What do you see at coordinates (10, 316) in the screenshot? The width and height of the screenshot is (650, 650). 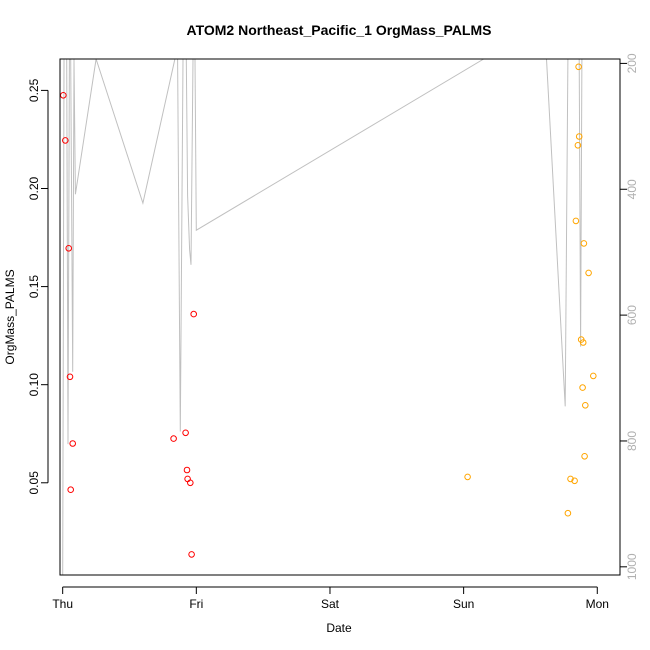 I see `y-axis-label: OrgMass_PALMS` at bounding box center [10, 316].